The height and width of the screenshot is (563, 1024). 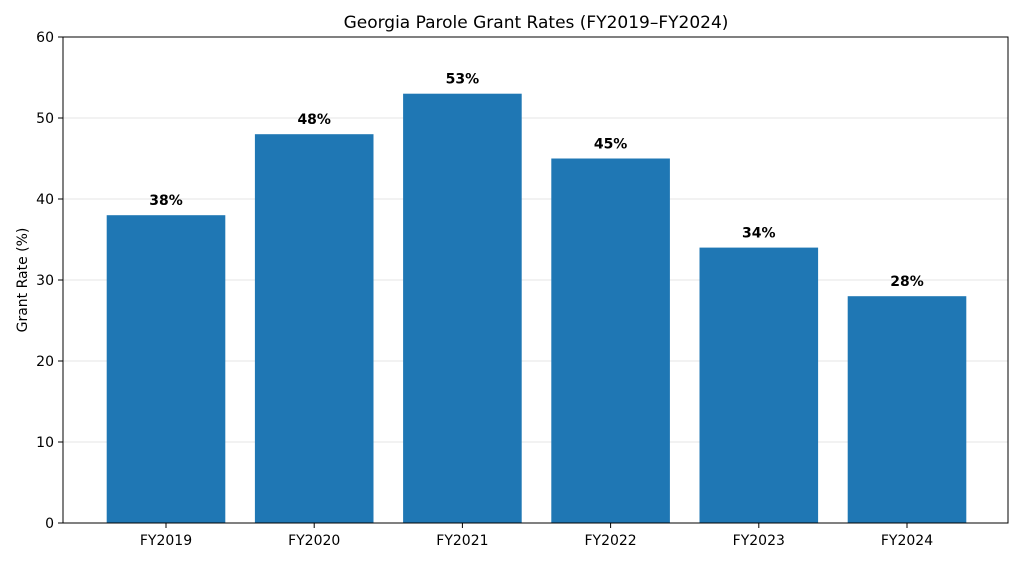 What do you see at coordinates (462, 541) in the screenshot?
I see `x-tick-label: FY2021` at bounding box center [462, 541].